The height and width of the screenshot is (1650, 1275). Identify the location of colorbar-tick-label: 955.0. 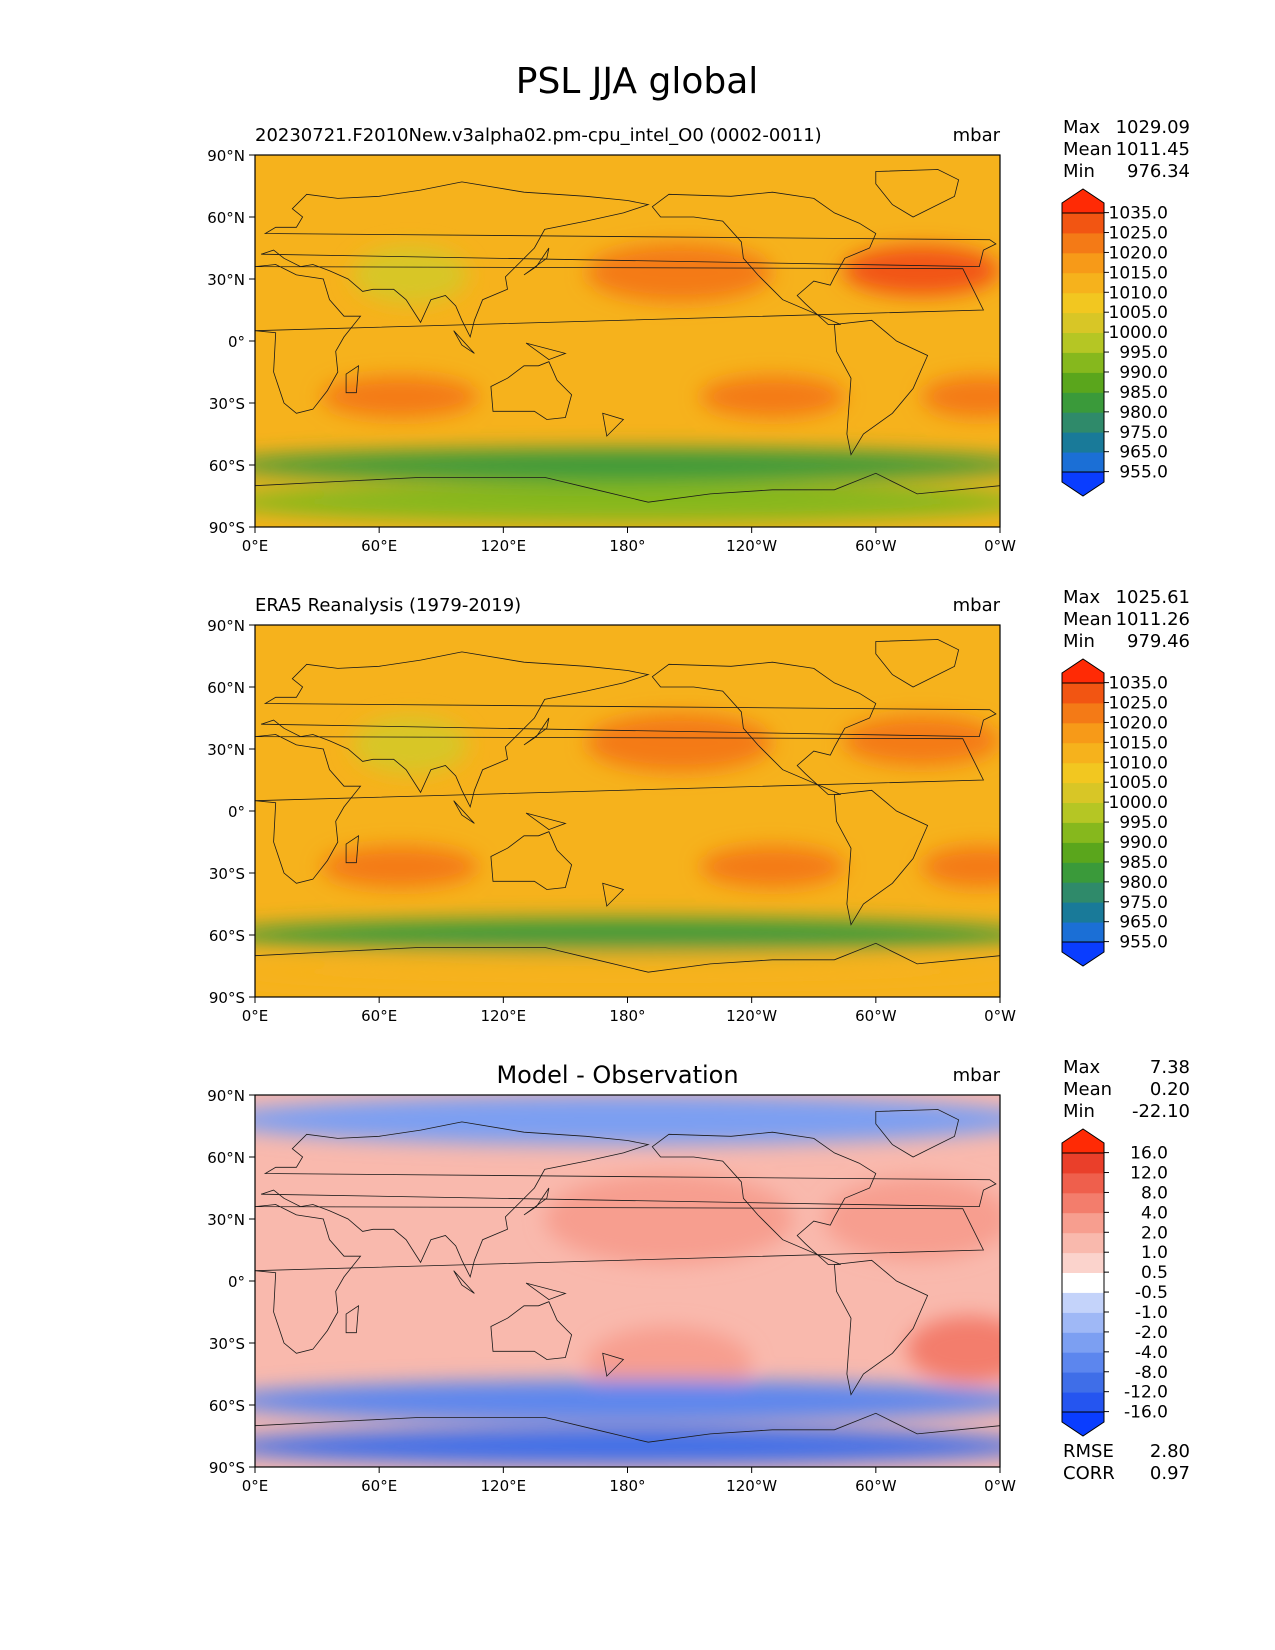
(1143, 943).